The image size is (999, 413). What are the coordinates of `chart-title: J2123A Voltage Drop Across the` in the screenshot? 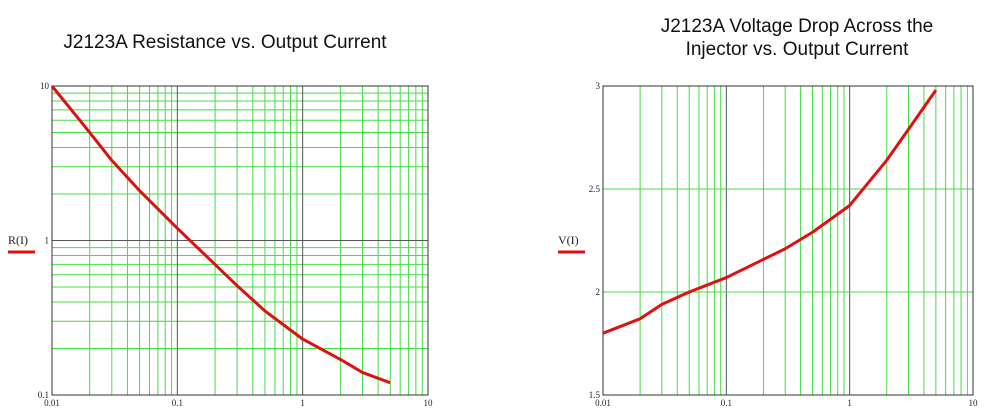 It's located at (797, 26).